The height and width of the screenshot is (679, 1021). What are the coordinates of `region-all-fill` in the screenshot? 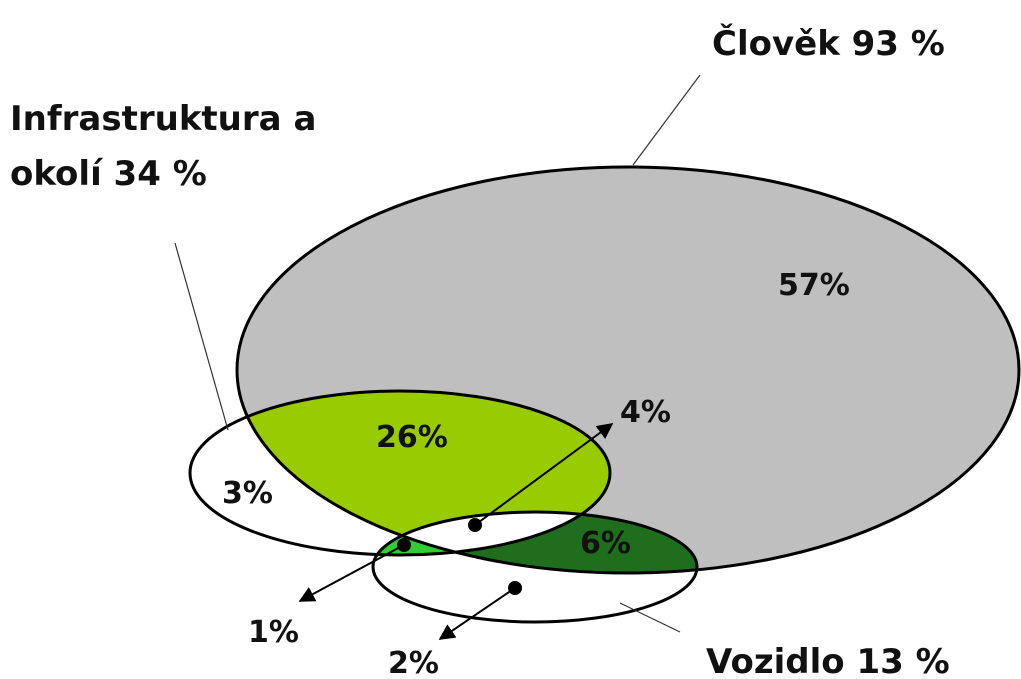 It's located at (491, 533).